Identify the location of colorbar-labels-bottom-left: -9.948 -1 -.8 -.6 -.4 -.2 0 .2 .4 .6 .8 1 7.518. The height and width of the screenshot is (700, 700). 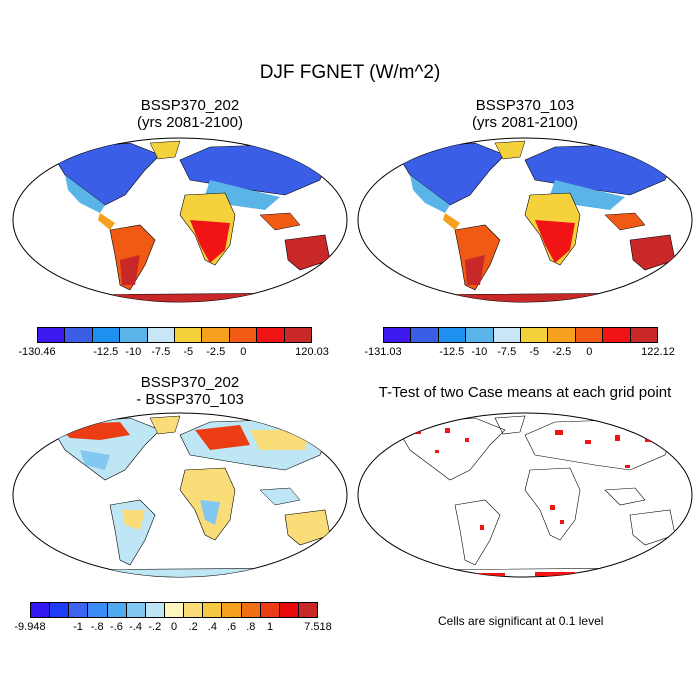
(172, 628).